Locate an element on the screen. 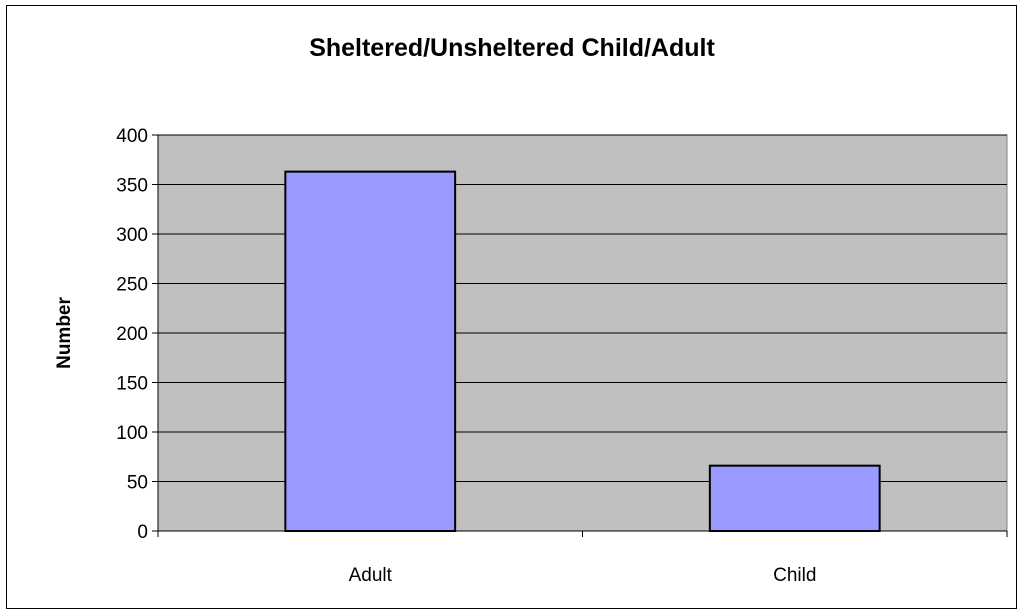  bar-child is located at coordinates (794, 498).